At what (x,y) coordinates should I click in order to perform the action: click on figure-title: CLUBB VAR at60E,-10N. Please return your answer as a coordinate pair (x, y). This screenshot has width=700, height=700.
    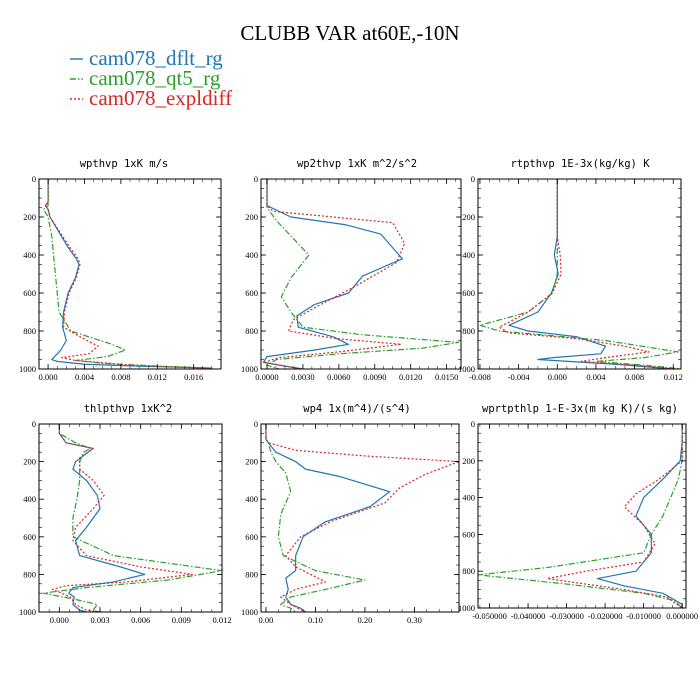
    Looking at the image, I should click on (349, 33).